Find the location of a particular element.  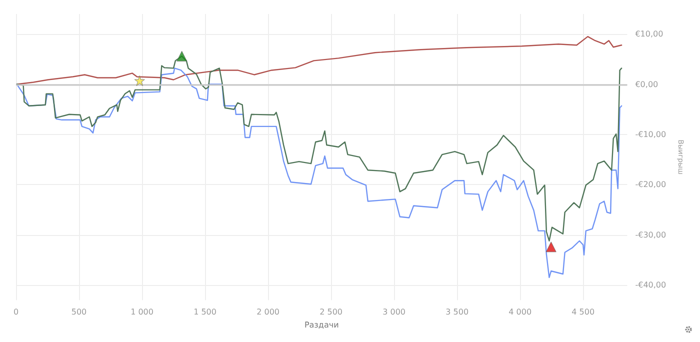

y-tick-label: -€20,00 is located at coordinates (650, 185).